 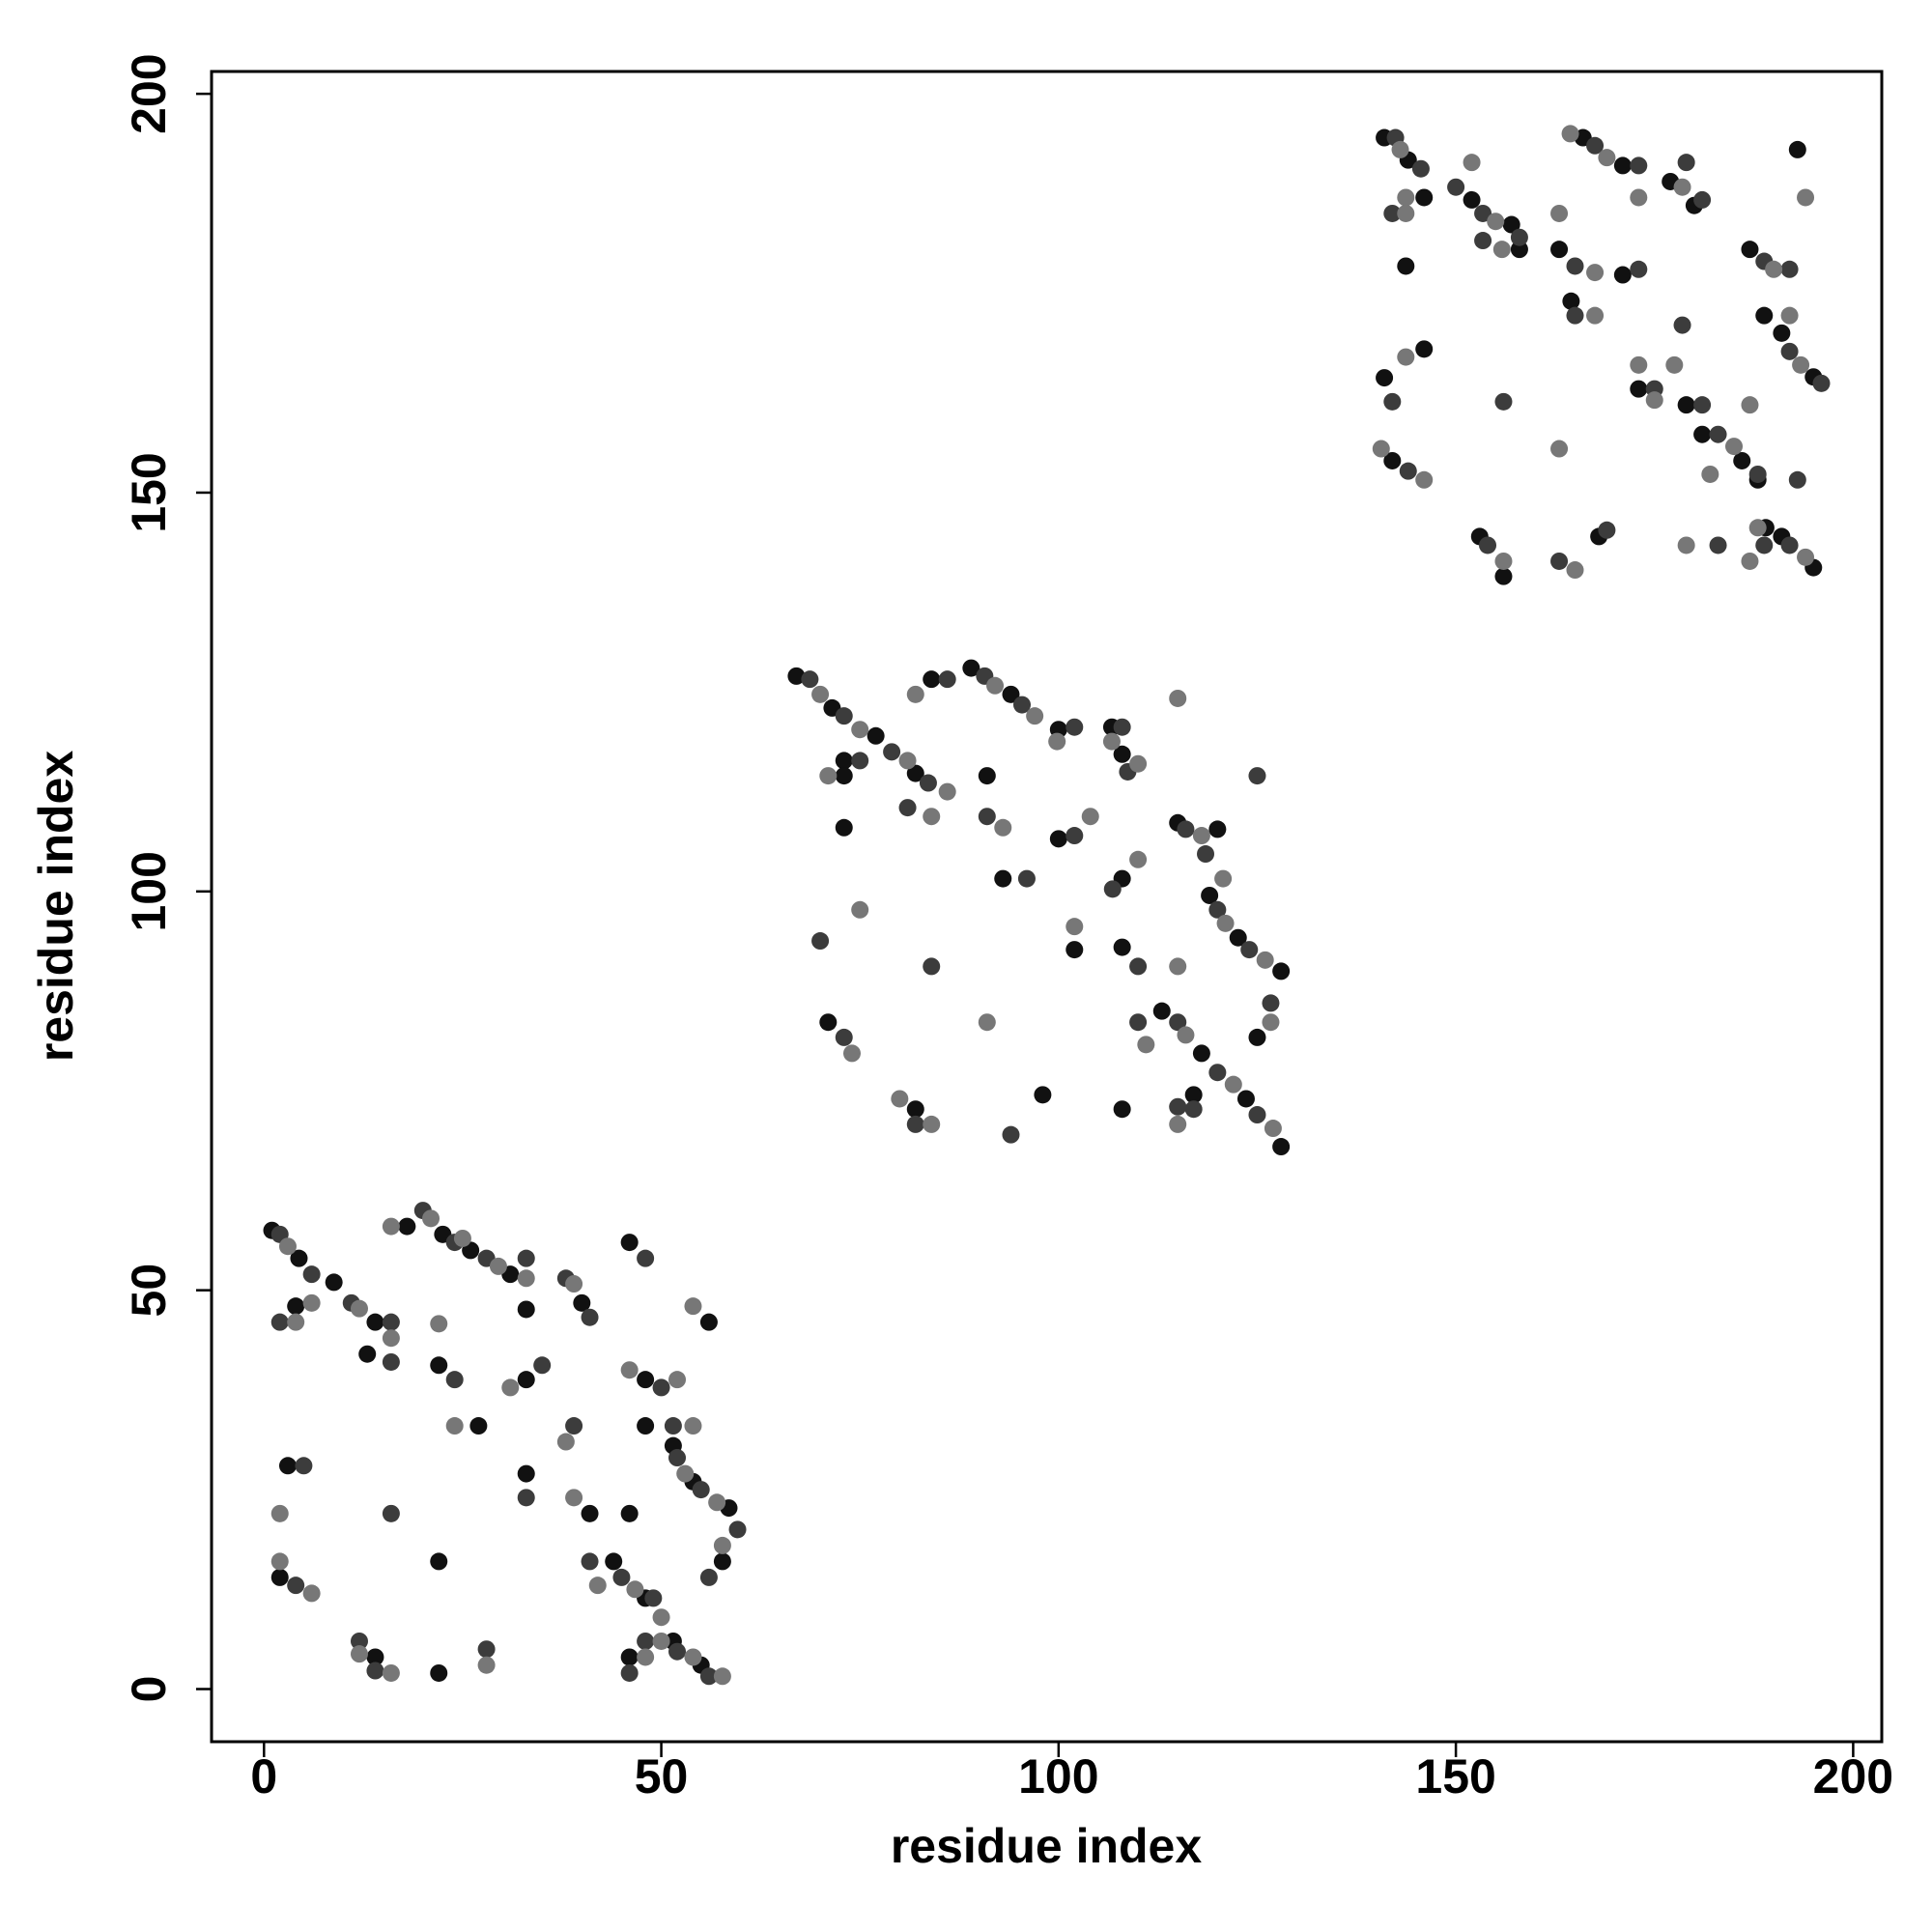 What do you see at coordinates (1047, 1846) in the screenshot?
I see `x-axis-label: residue index` at bounding box center [1047, 1846].